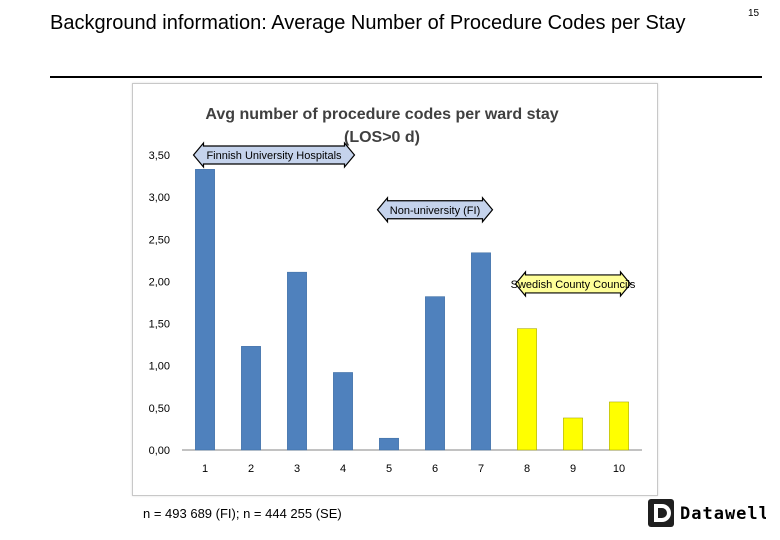  Describe the element at coordinates (297, 469) in the screenshot. I see `x-tick-label: 3` at that location.